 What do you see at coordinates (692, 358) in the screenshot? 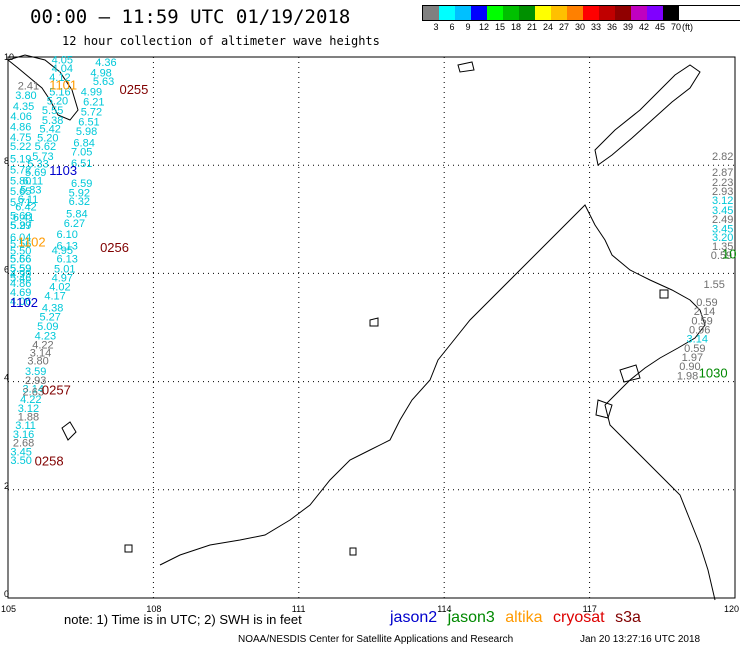
I see `wave-height-label: 1.97` at bounding box center [692, 358].